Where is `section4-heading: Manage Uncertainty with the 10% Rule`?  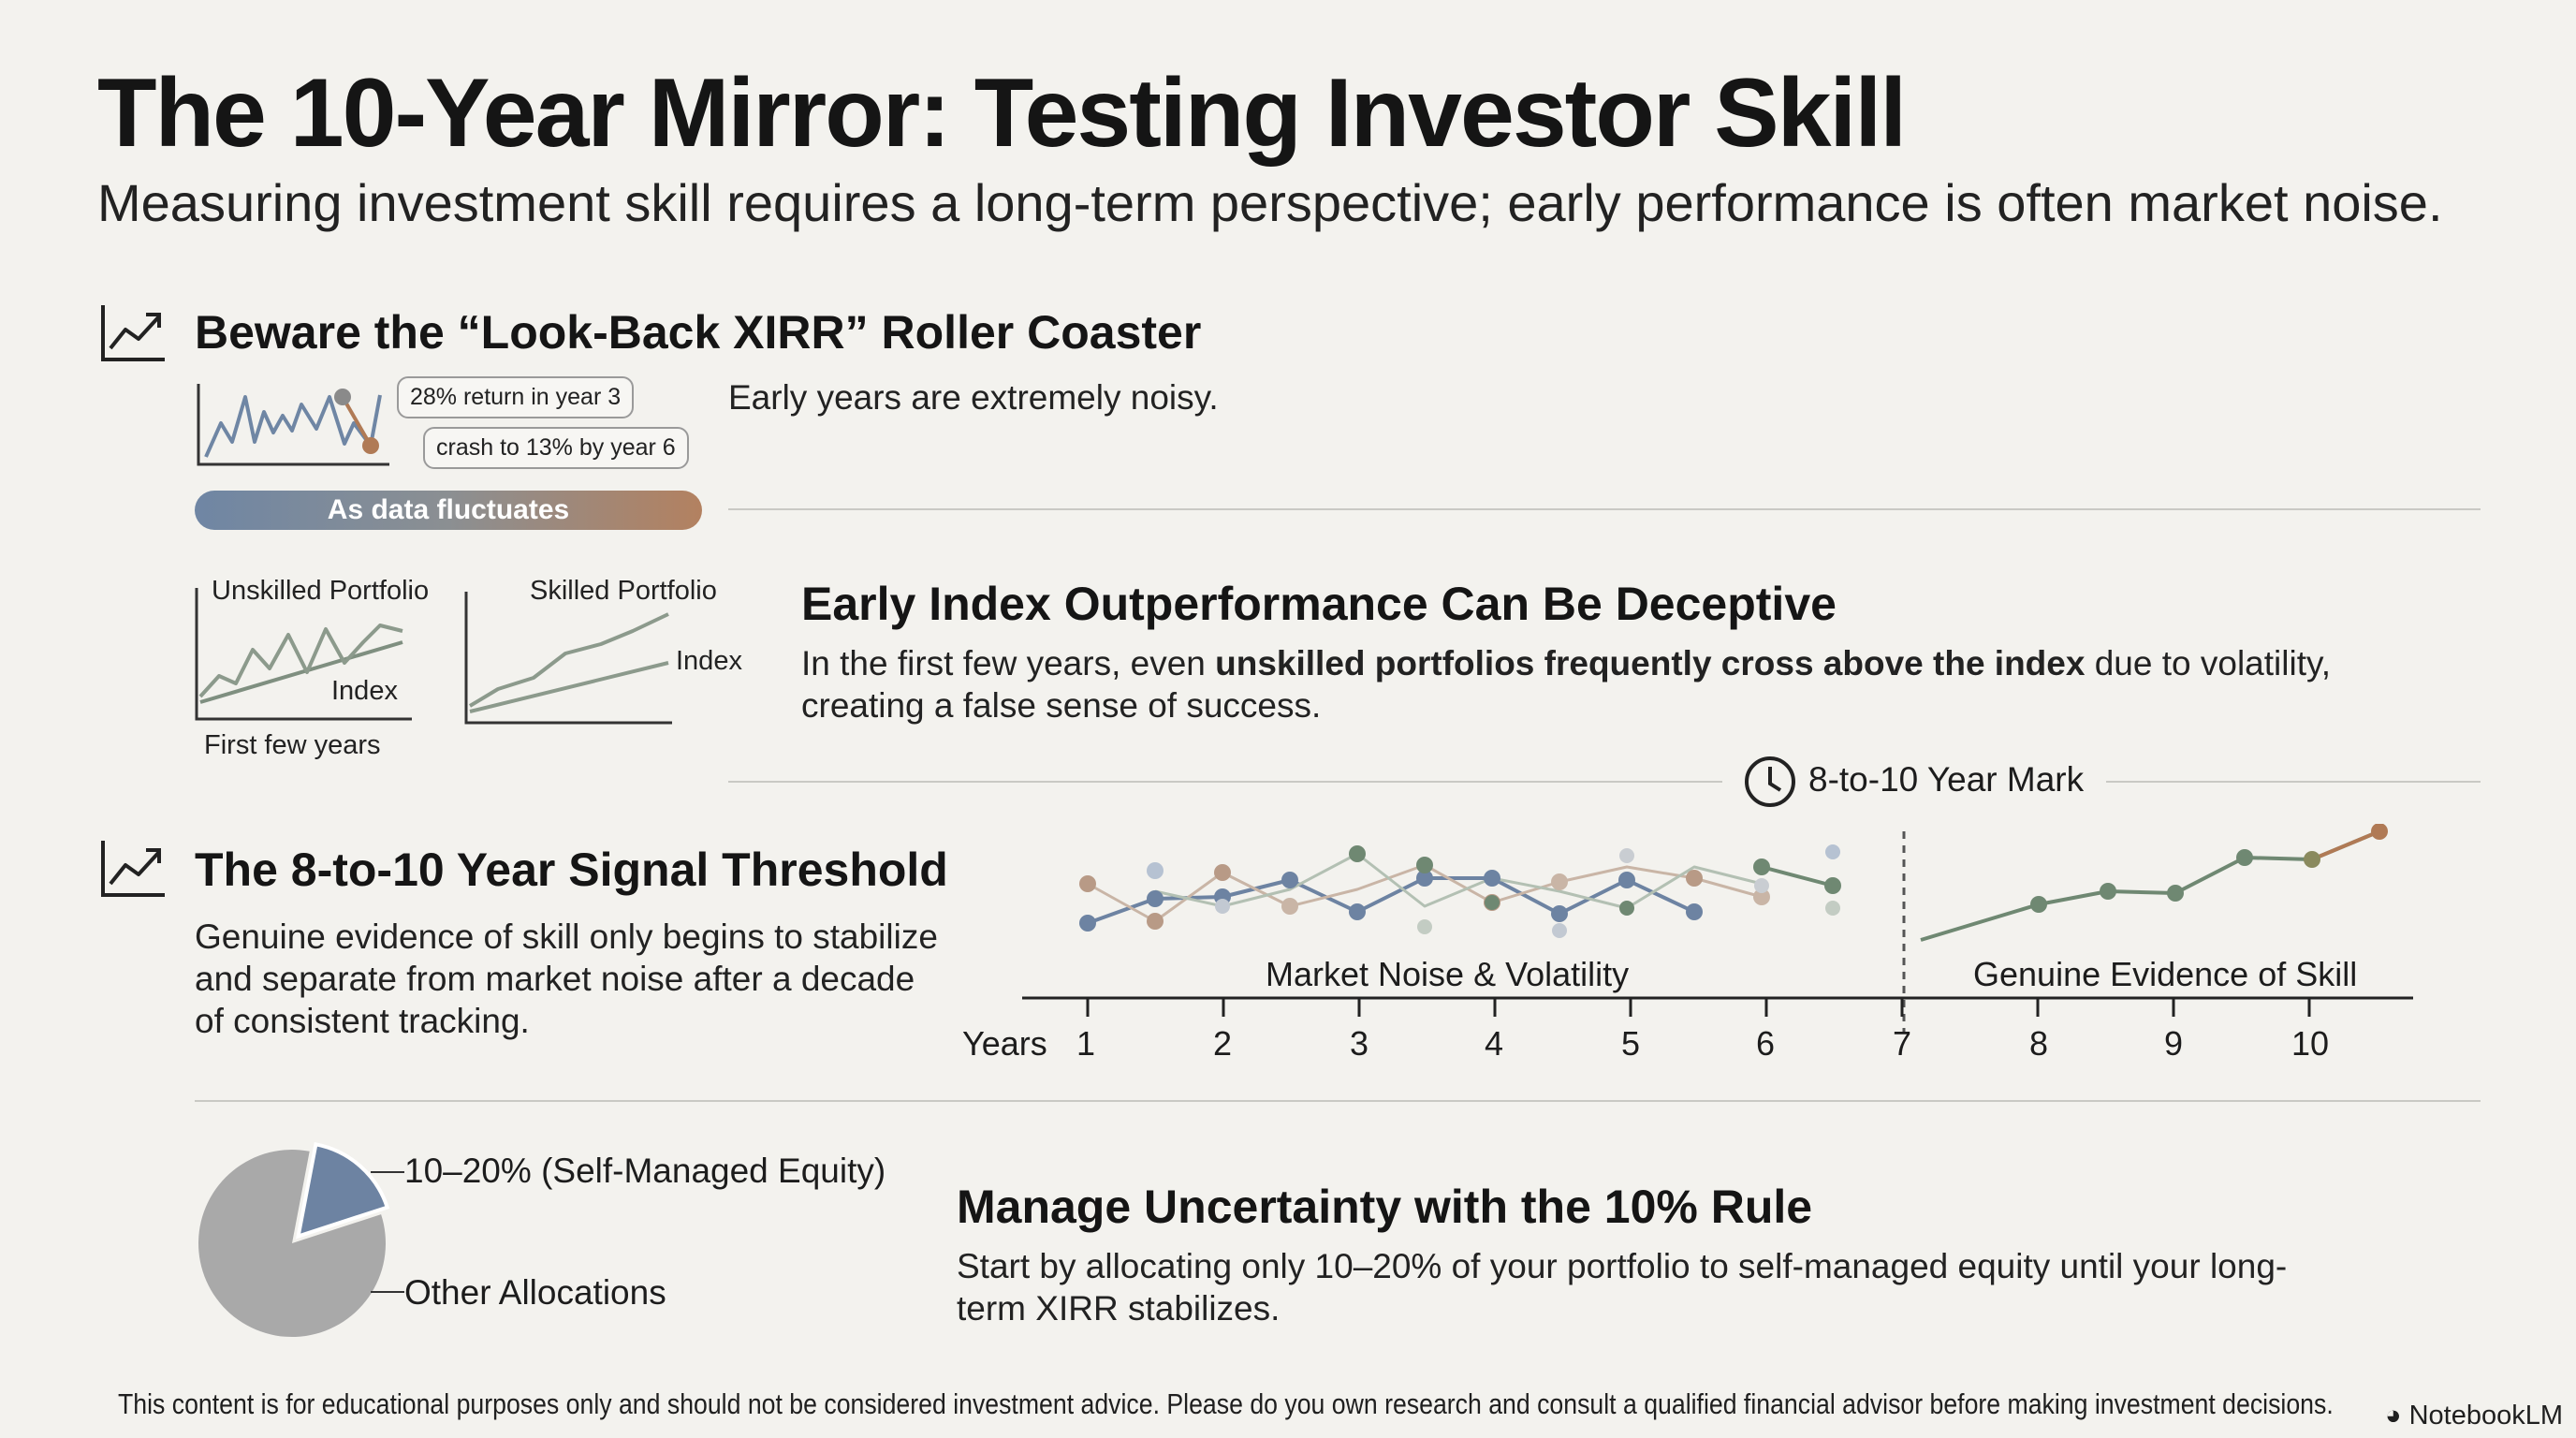
section4-heading: Manage Uncertainty with the 10% Rule is located at coordinates (1385, 1207).